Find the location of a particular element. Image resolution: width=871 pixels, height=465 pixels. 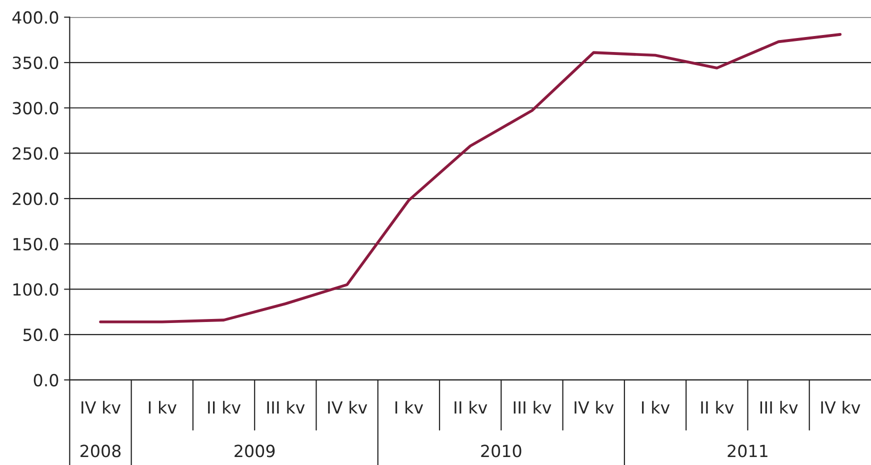

text: 2011 is located at coordinates (748, 451).